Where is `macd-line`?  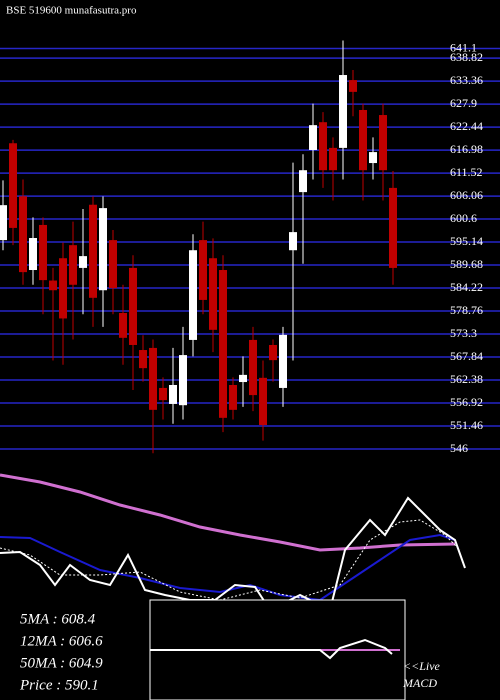 macd-line is located at coordinates (271, 649).